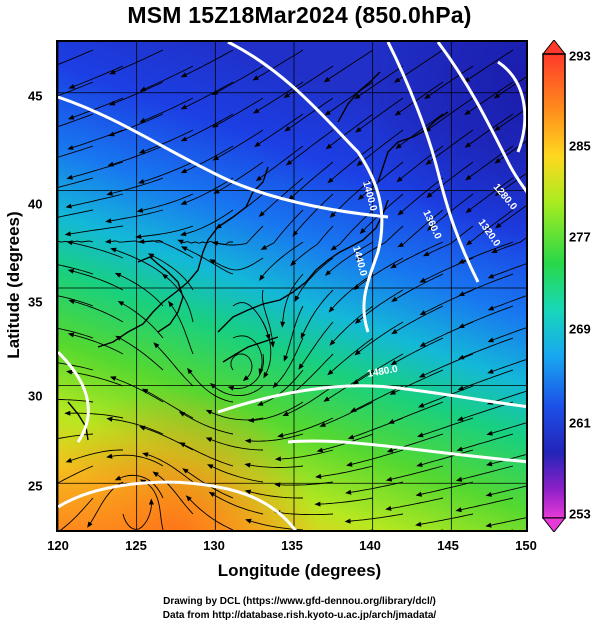 Image resolution: width=599 pixels, height=625 pixels. I want to click on y-tick-label: 30, so click(35, 396).